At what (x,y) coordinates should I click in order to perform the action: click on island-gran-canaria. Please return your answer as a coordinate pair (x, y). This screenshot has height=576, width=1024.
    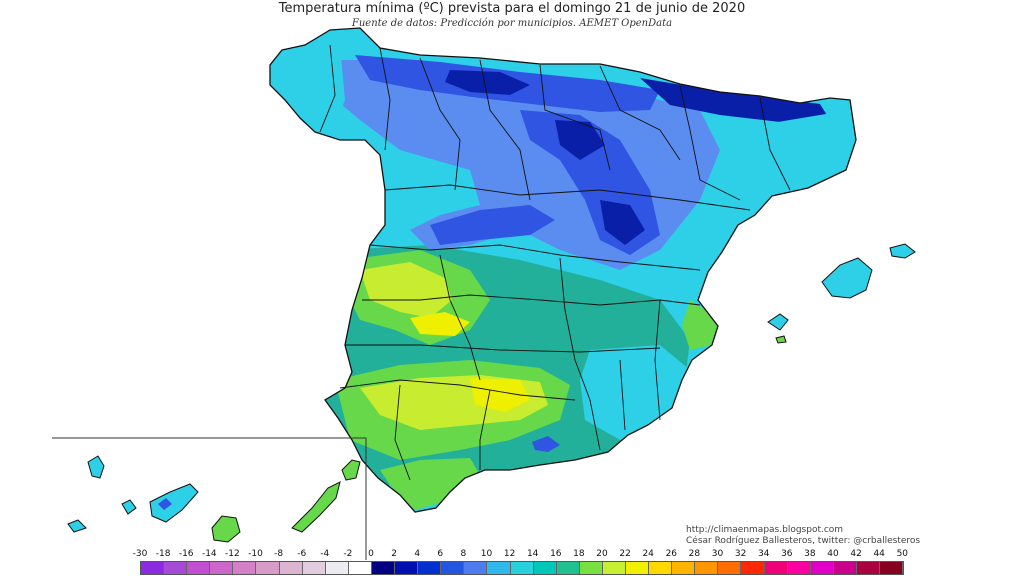
    Looking at the image, I should click on (226, 529).